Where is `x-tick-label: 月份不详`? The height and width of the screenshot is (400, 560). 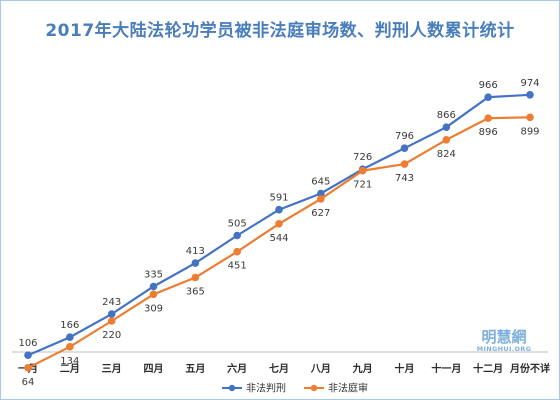 x-tick-label: 月份不详 is located at coordinates (529, 368).